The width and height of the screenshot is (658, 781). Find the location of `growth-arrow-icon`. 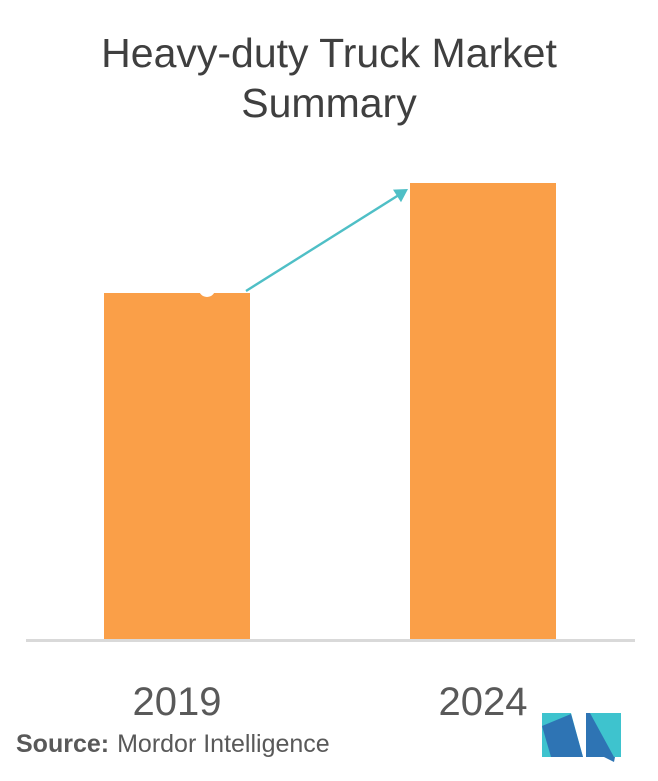

growth-arrow-icon is located at coordinates (326, 241).